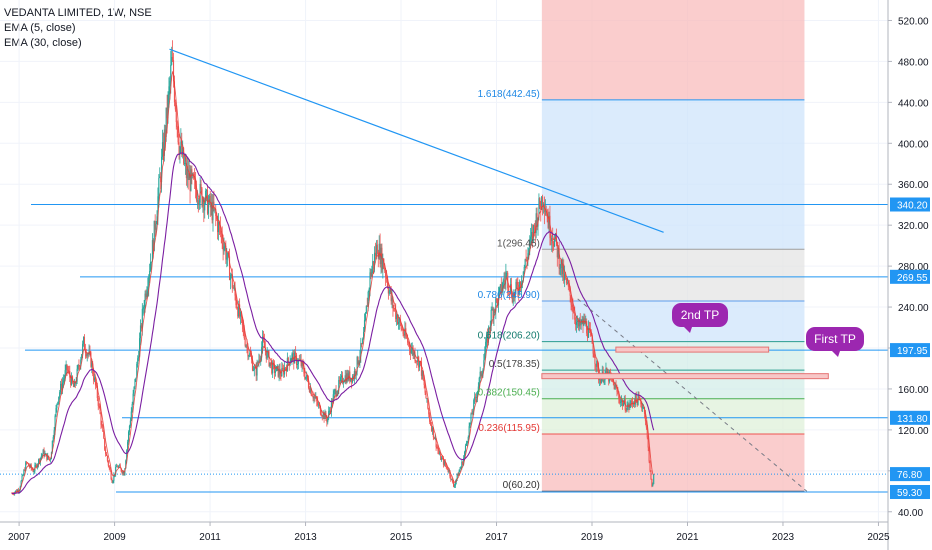 Image resolution: width=932 pixels, height=550 pixels. I want to click on time-tick-label: 2013, so click(305, 537).